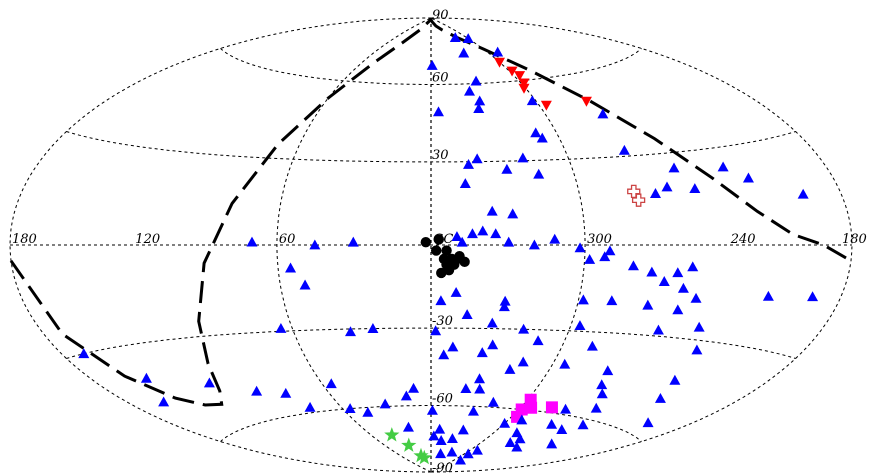 This screenshot has width=873, height=476. Describe the element at coordinates (287, 239) in the screenshot. I see `longitude-label: 60` at that location.